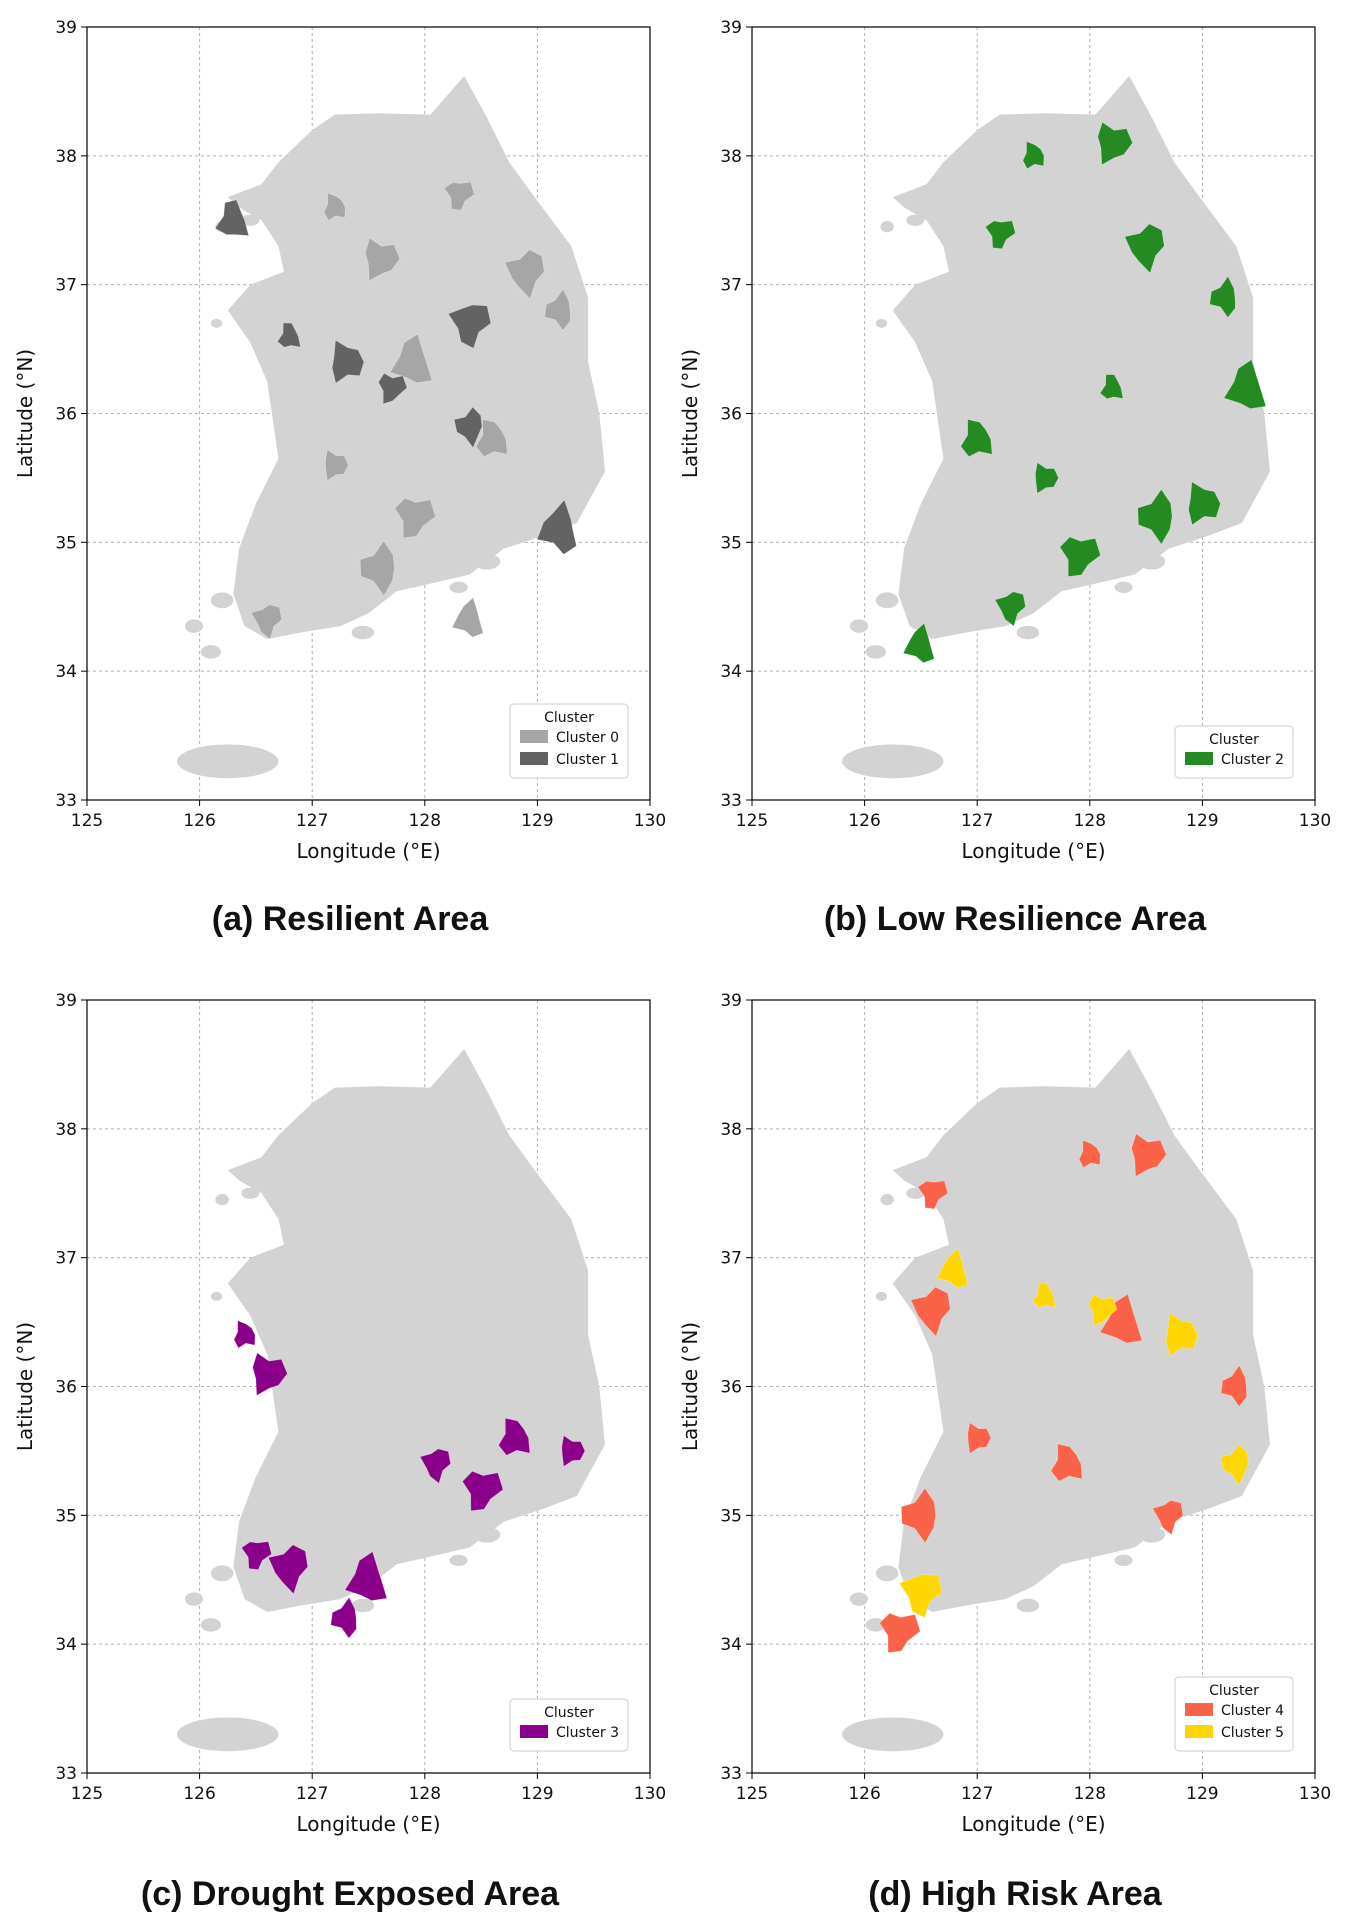 This screenshot has height=1914, width=1351. Describe the element at coordinates (1252, 760) in the screenshot. I see `legend-label: Cluster 2` at that location.